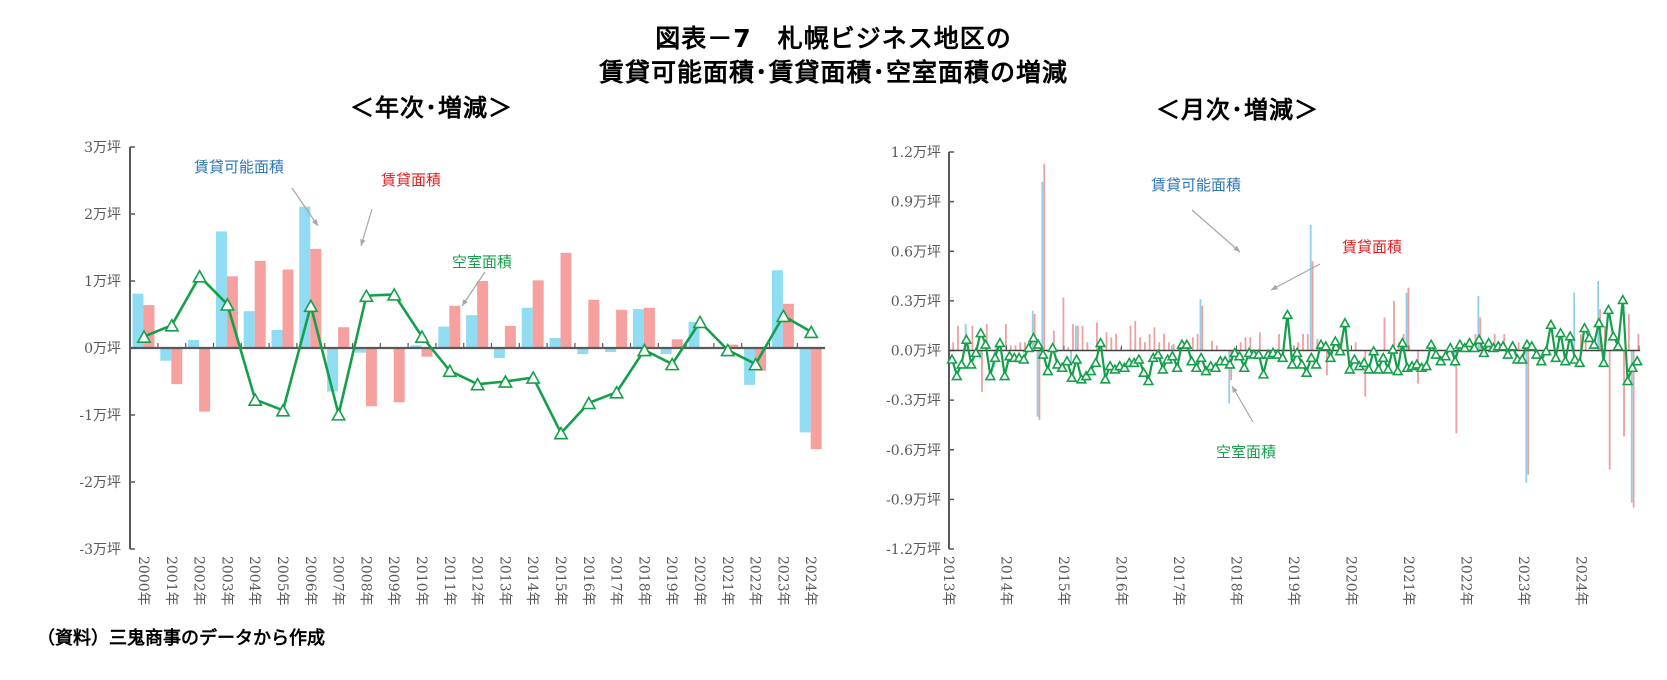 This screenshot has width=1667, height=680. Describe the element at coordinates (699, 581) in the screenshot. I see `x-tick-label: 2020年` at that location.